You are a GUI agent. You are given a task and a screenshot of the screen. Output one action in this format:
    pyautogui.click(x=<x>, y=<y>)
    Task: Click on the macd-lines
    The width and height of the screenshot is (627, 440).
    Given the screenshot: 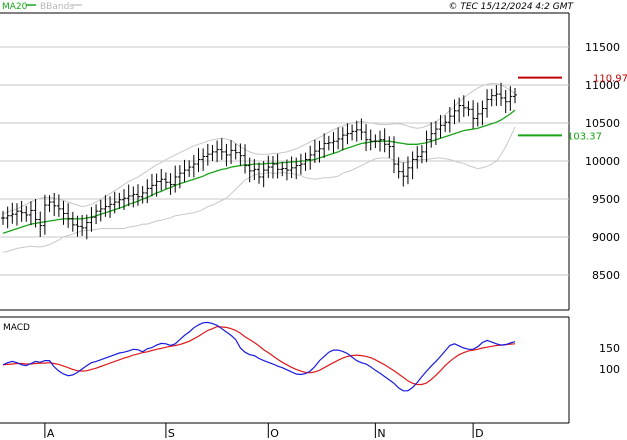 What is the action you would take?
    pyautogui.click(x=259, y=356)
    